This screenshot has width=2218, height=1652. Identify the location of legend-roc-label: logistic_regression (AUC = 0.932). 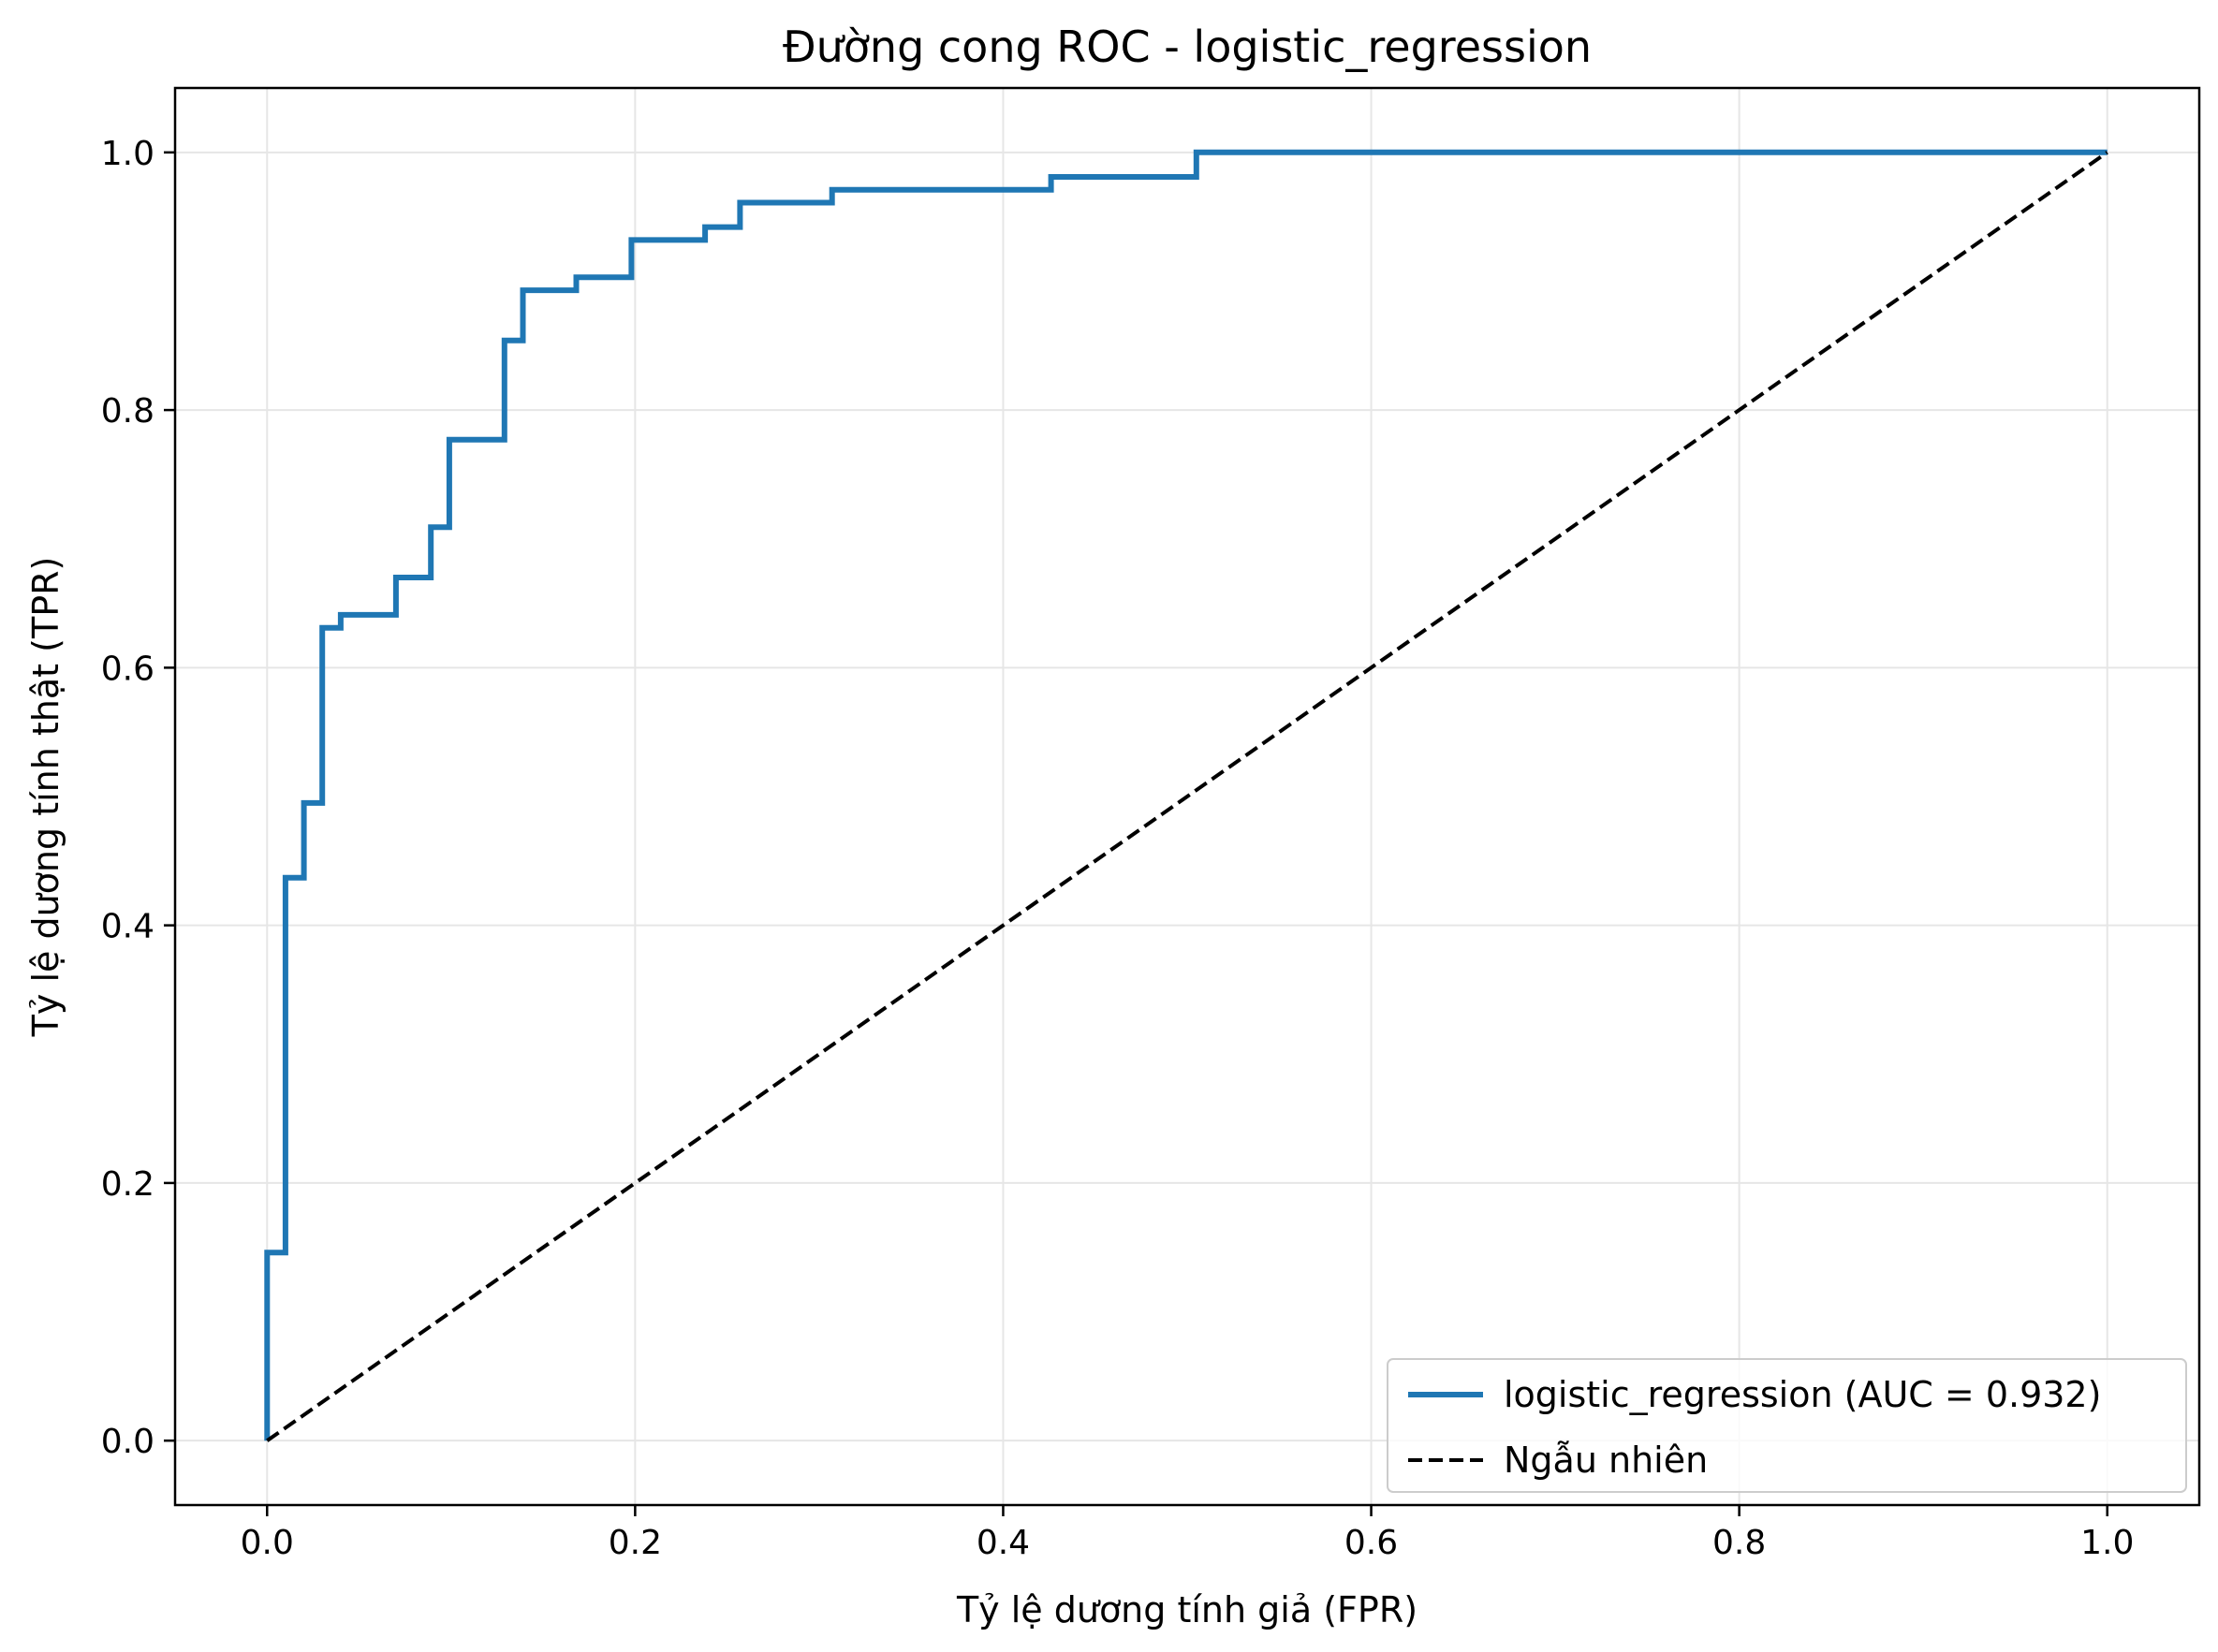
(1802, 1395).